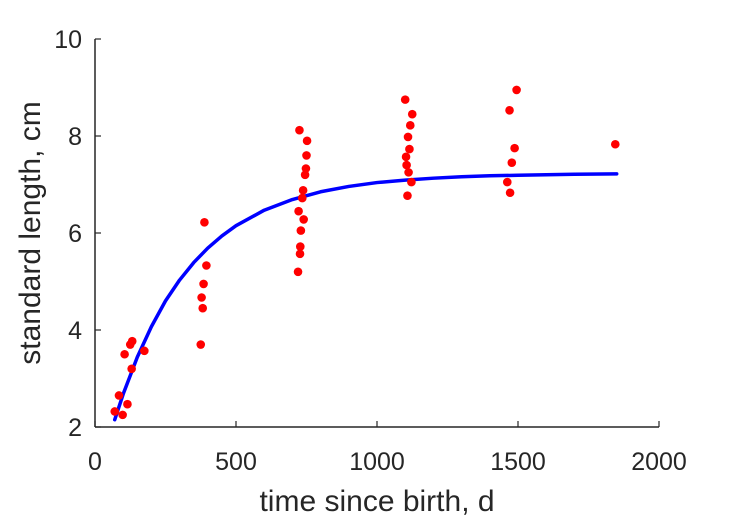  Describe the element at coordinates (75, 137) in the screenshot. I see `y-tick-label: 8` at that location.